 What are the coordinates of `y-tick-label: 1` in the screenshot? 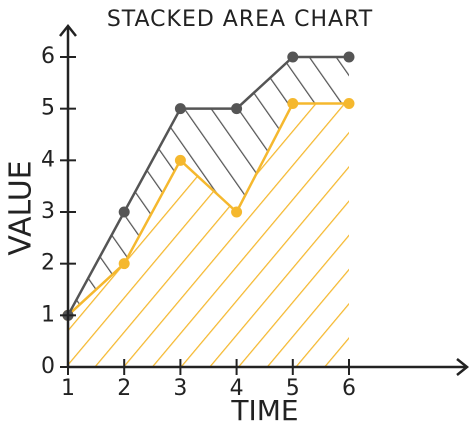 It's located at (48, 314).